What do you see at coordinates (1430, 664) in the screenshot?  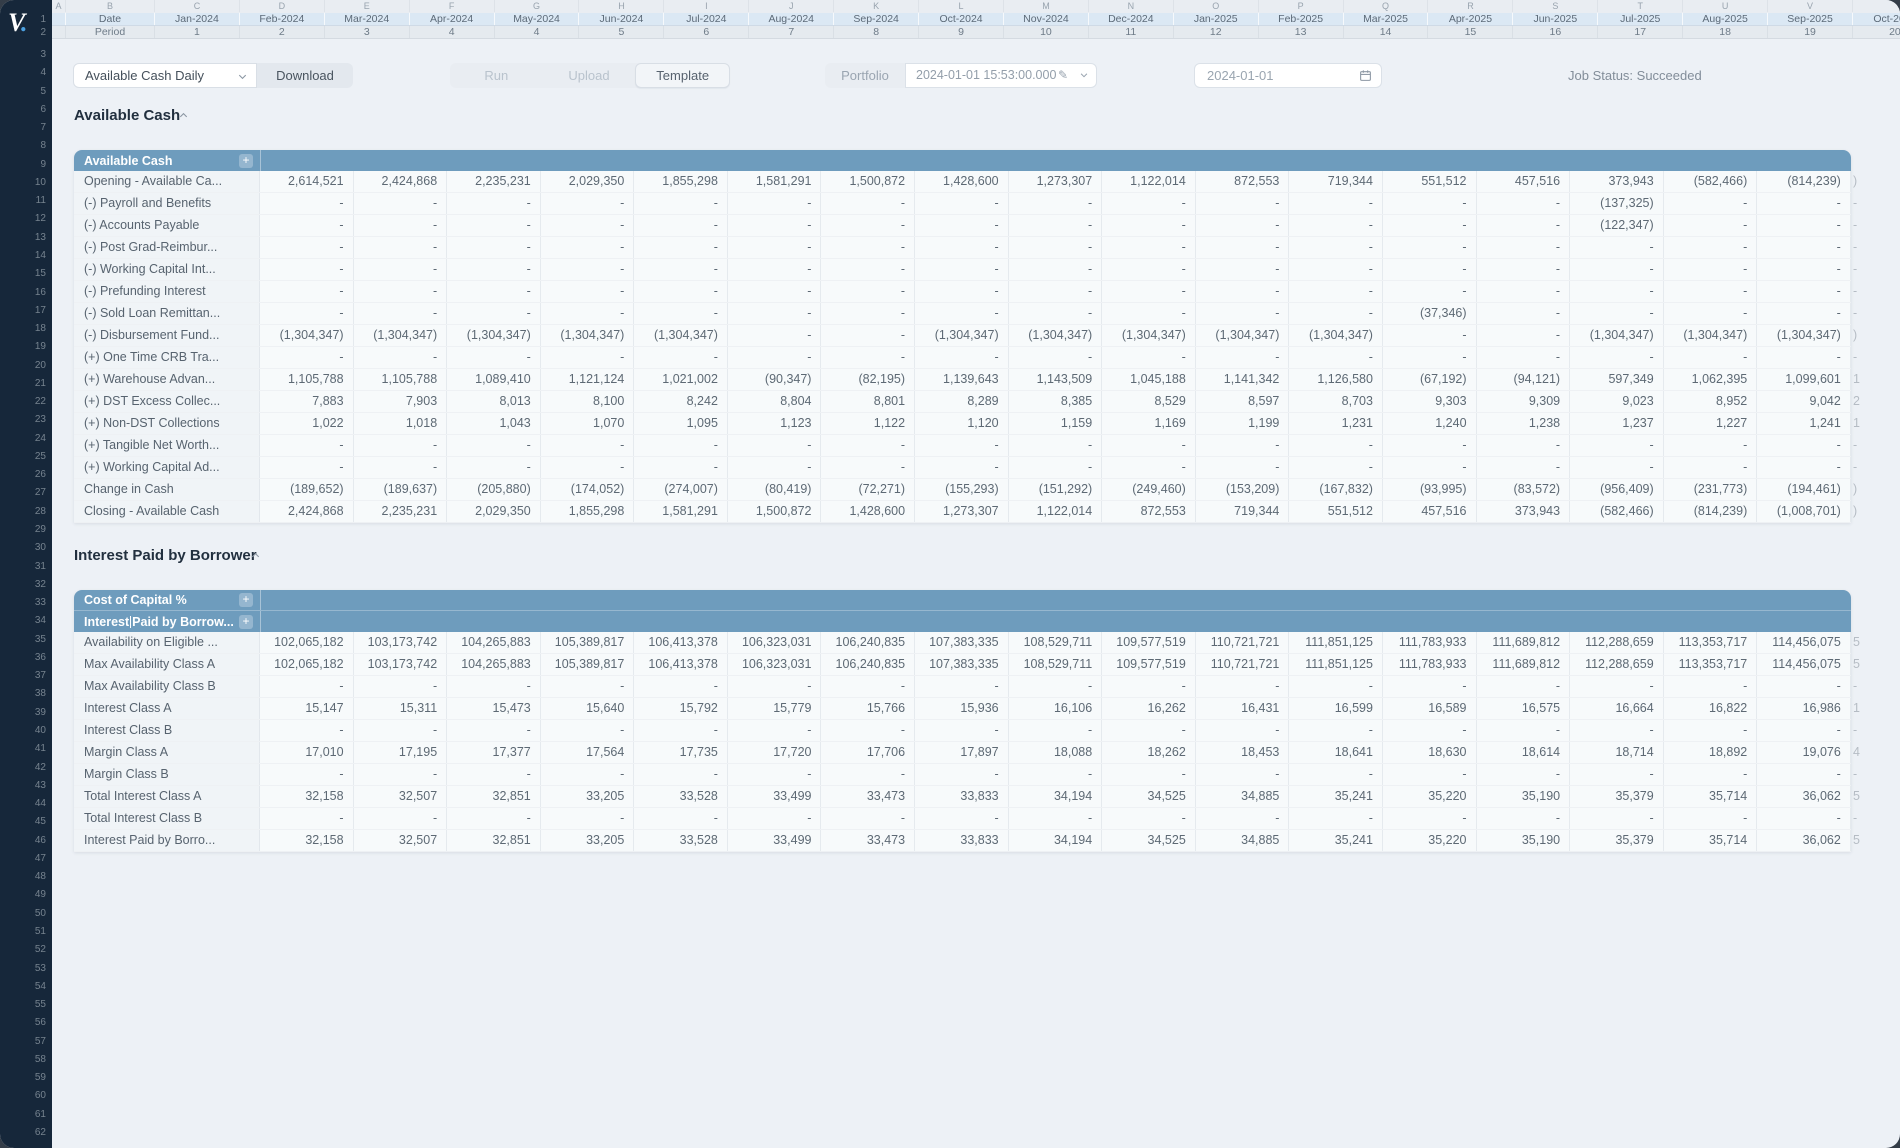 I see `value-cell: 111,783,933` at bounding box center [1430, 664].